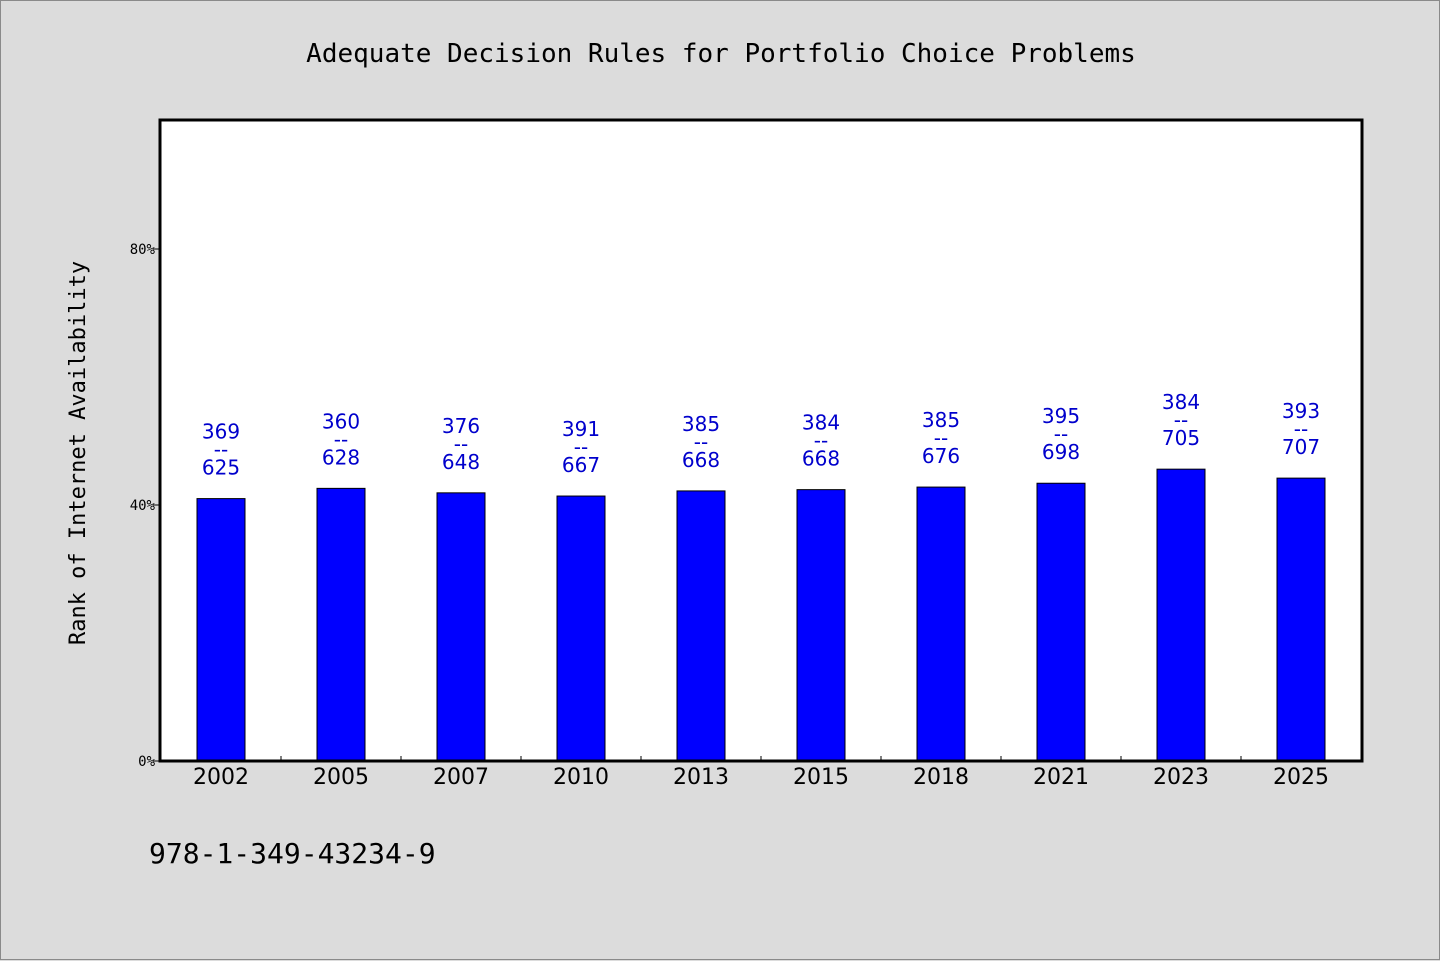  What do you see at coordinates (1061, 434) in the screenshot?
I see `bar-label-sep-2021: --` at bounding box center [1061, 434].